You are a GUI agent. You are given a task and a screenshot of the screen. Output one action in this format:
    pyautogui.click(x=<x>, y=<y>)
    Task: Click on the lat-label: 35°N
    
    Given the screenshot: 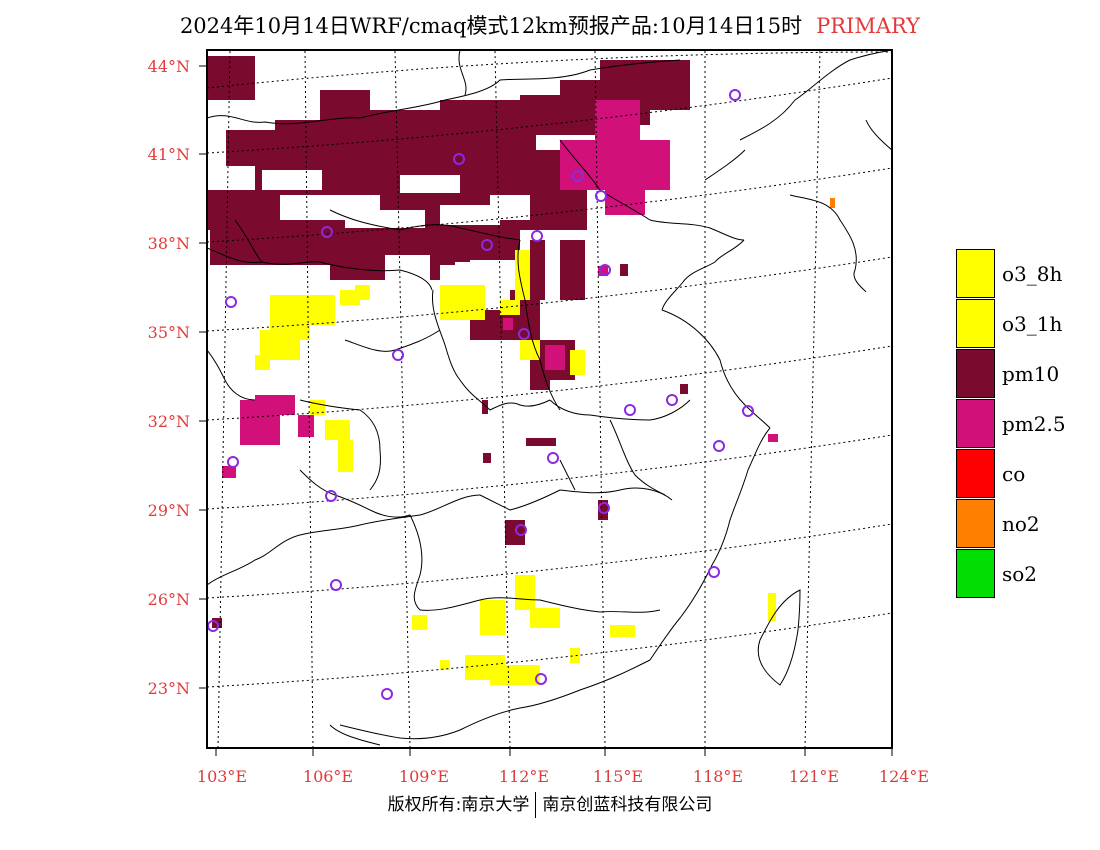 What is the action you would take?
    pyautogui.click(x=169, y=332)
    